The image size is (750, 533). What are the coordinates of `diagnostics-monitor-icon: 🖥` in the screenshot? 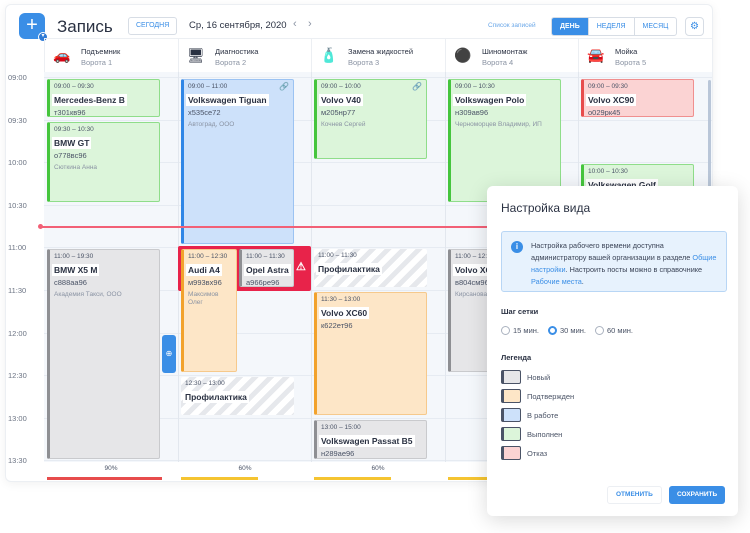 It's located at (196, 55).